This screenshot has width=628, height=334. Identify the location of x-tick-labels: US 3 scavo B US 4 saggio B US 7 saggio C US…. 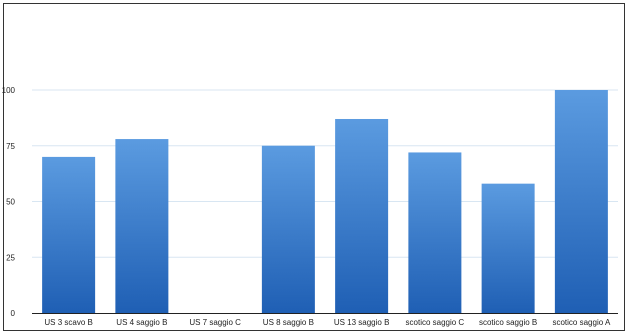
(327, 322).